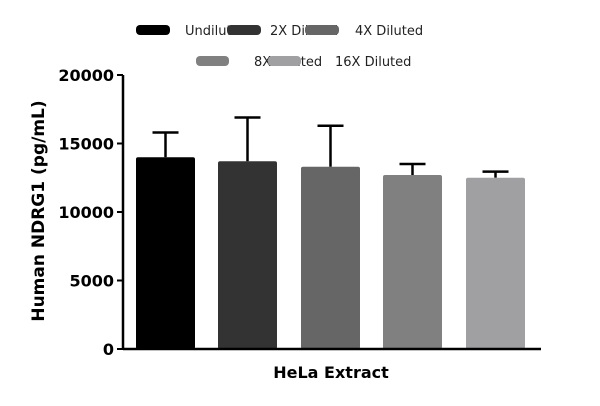 Image resolution: width=600 pixels, height=406 pixels. I want to click on y-tick-label: 10000, so click(86, 212).